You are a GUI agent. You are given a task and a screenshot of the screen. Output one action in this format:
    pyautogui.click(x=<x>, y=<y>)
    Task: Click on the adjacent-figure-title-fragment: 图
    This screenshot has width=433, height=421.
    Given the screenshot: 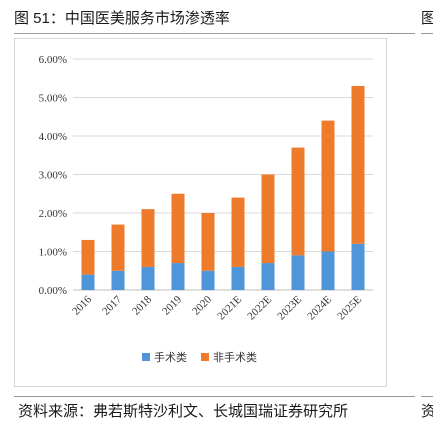 What is the action you would take?
    pyautogui.click(x=427, y=18)
    